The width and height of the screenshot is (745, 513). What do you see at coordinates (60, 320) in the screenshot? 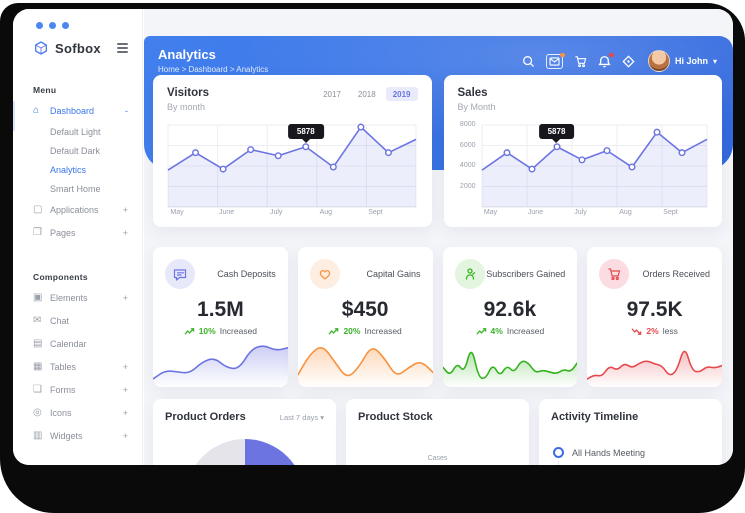
I see `sidebar-item-label: Chat` at bounding box center [60, 320].